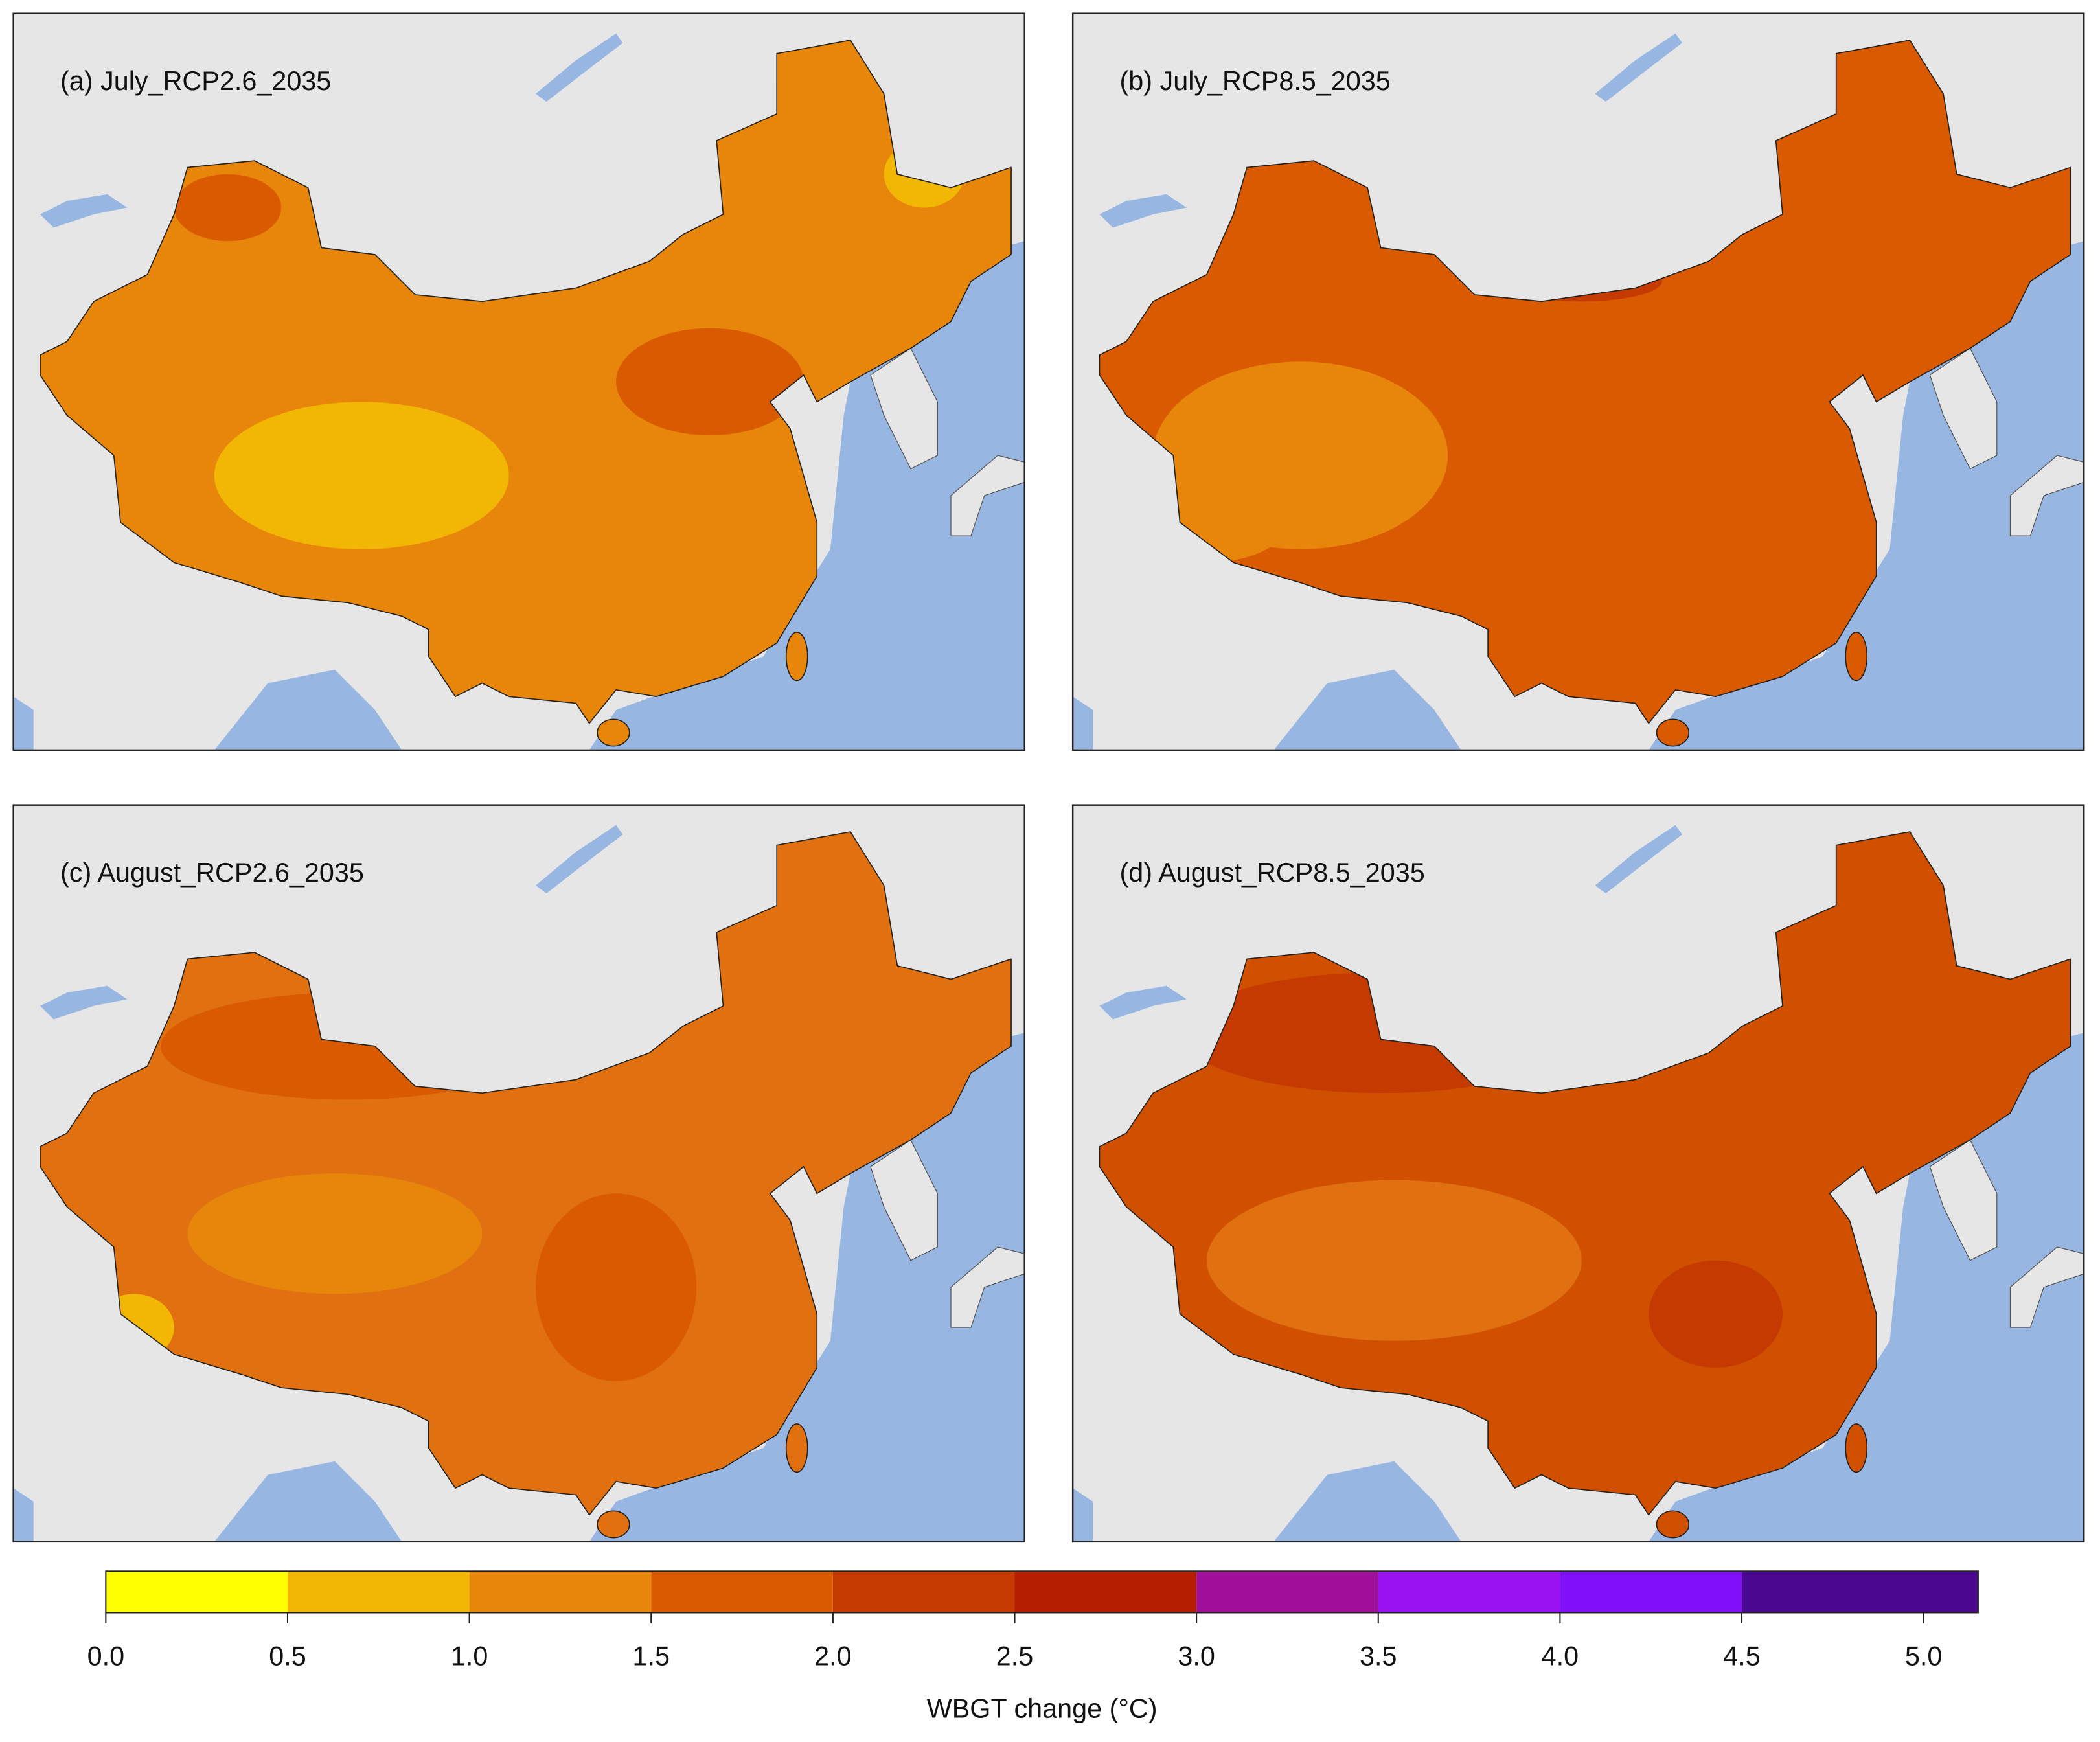 The width and height of the screenshot is (2100, 1742). What do you see at coordinates (1378, 1656) in the screenshot?
I see `colorbar-tick-label: 3.5` at bounding box center [1378, 1656].